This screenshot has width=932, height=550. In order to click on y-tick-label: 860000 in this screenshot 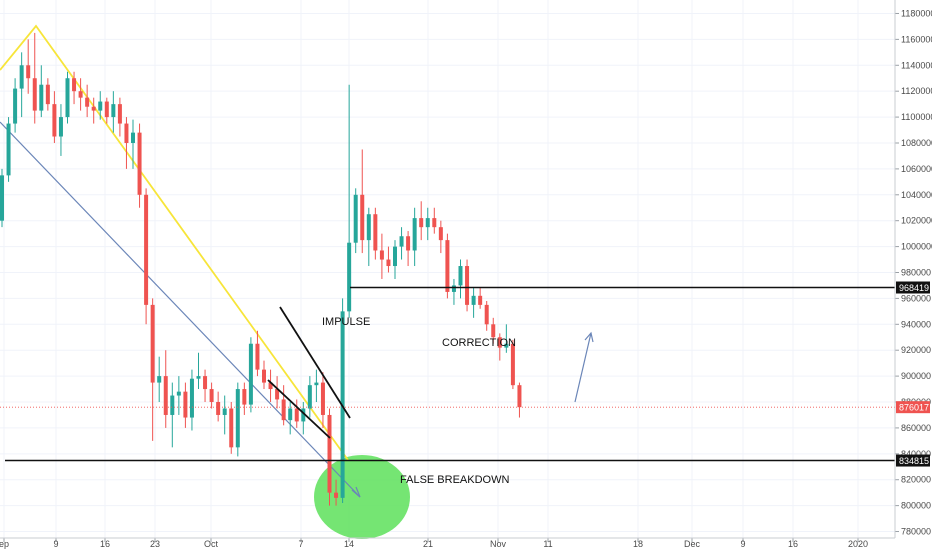, I will do `click(916, 428)`.